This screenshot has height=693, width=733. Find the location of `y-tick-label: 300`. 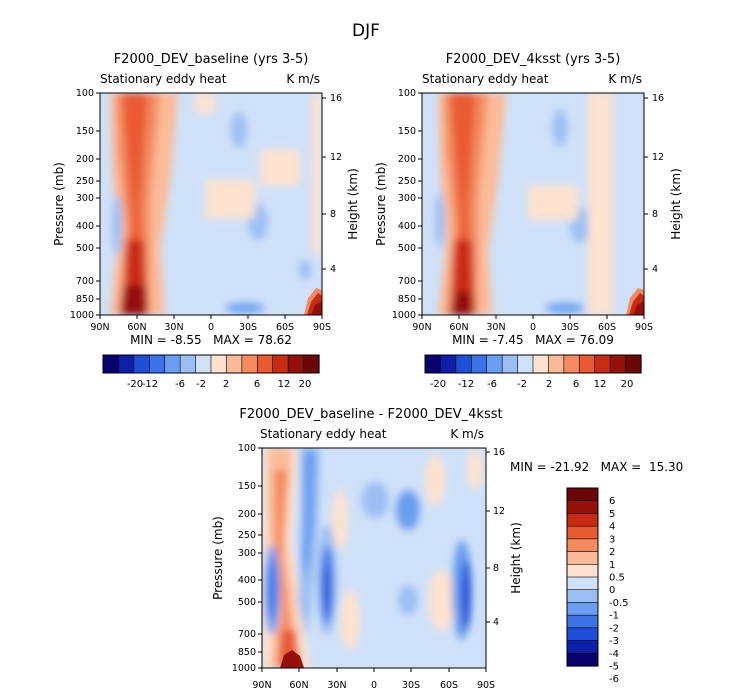

y-tick-label: 300 is located at coordinates (407, 198).